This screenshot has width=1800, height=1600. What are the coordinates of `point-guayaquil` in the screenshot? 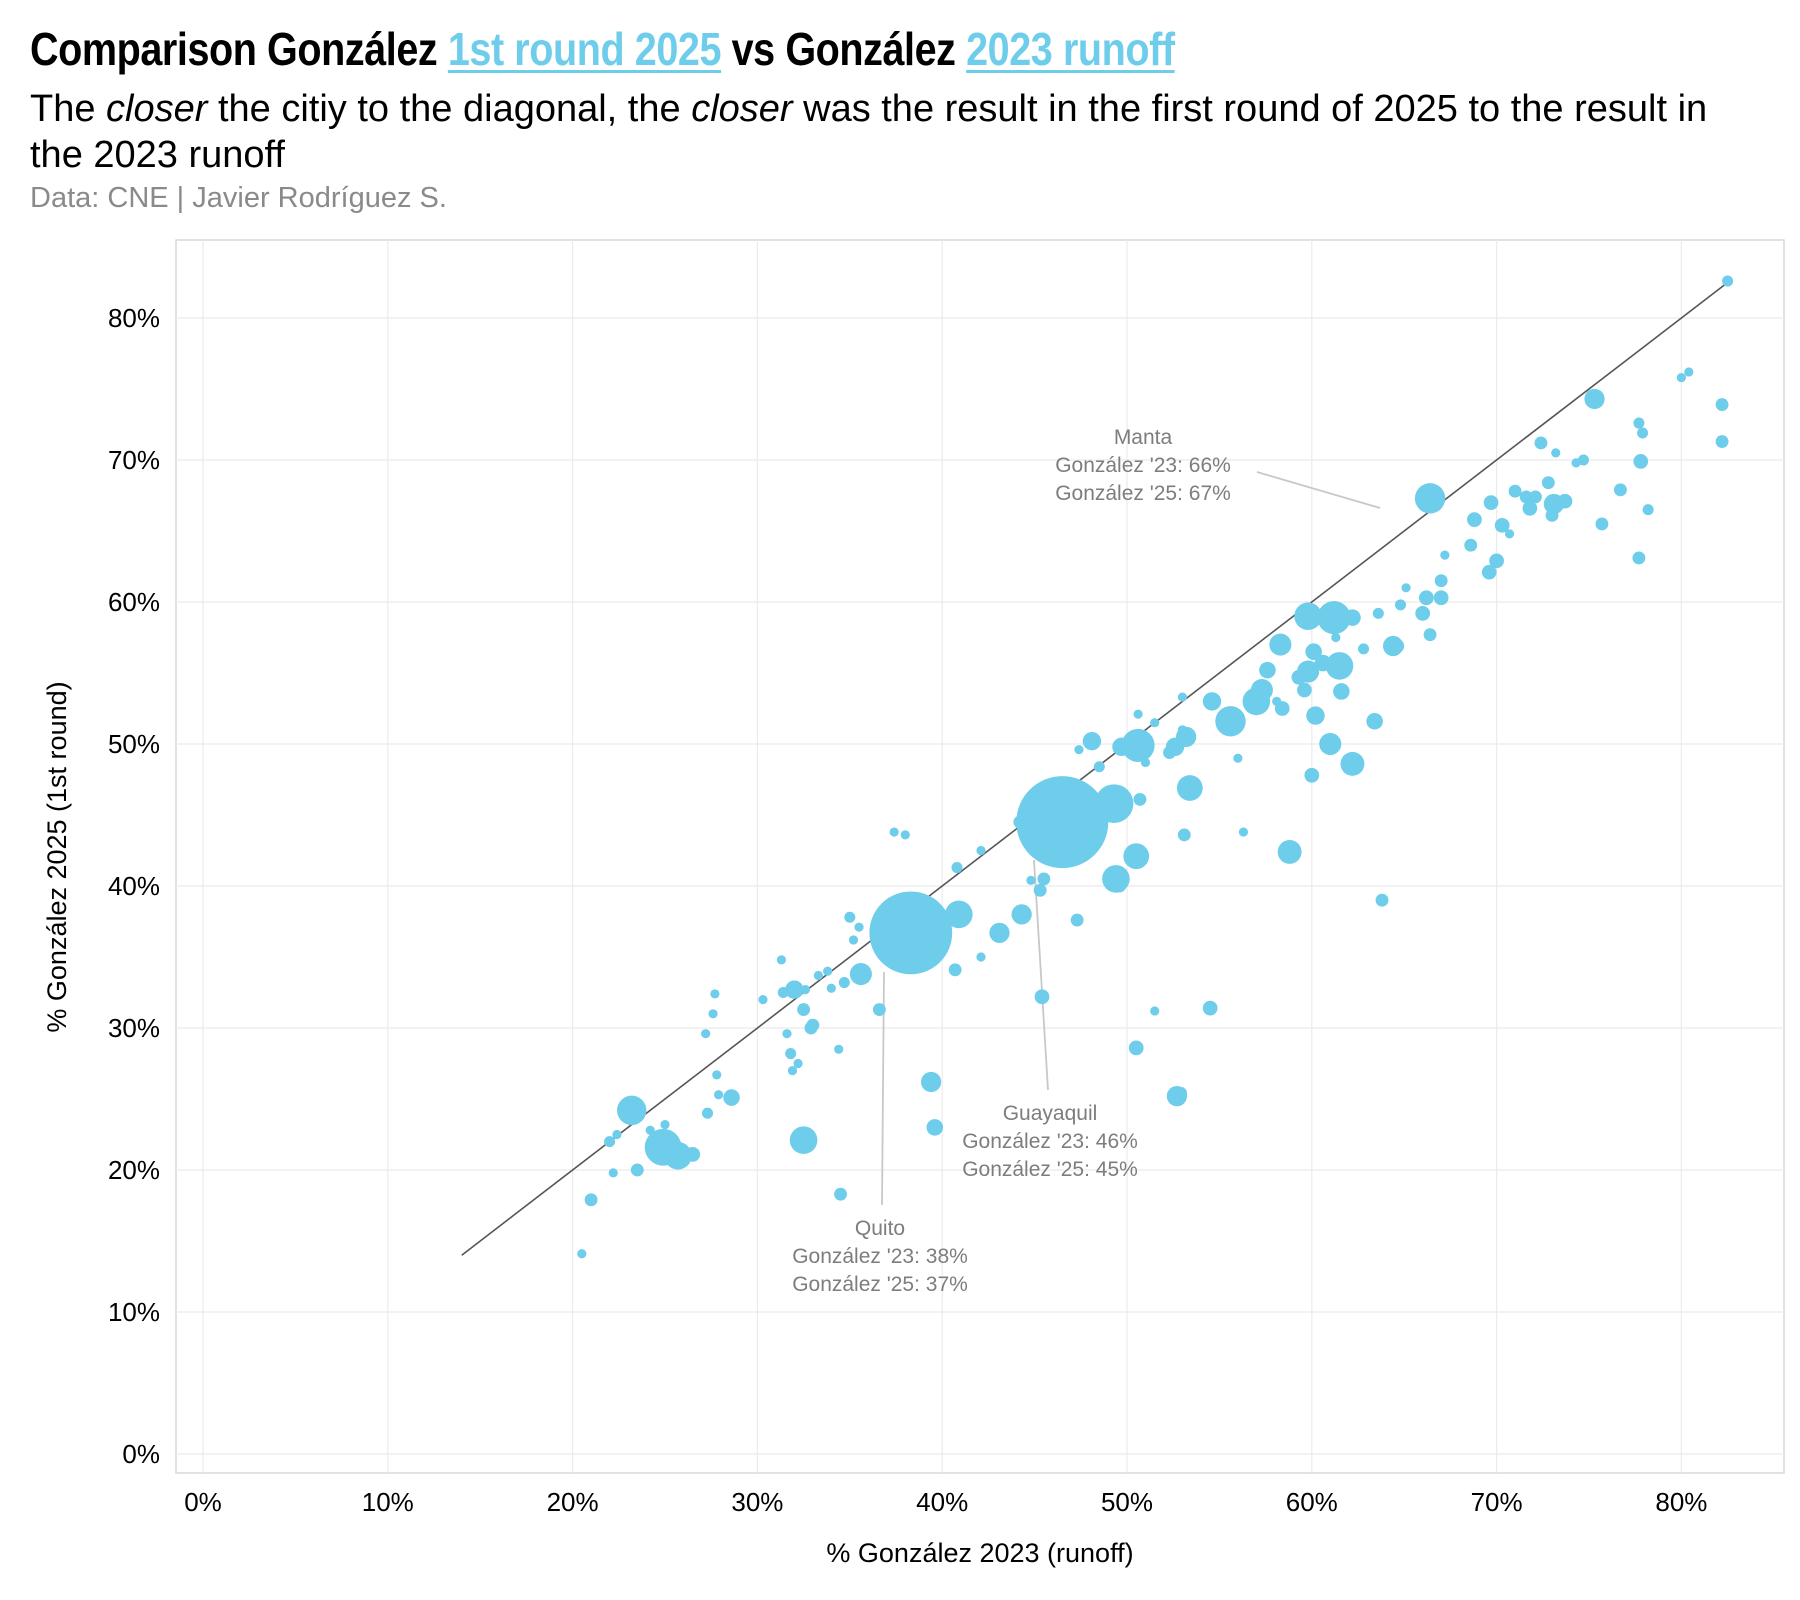 It's located at (1062, 822).